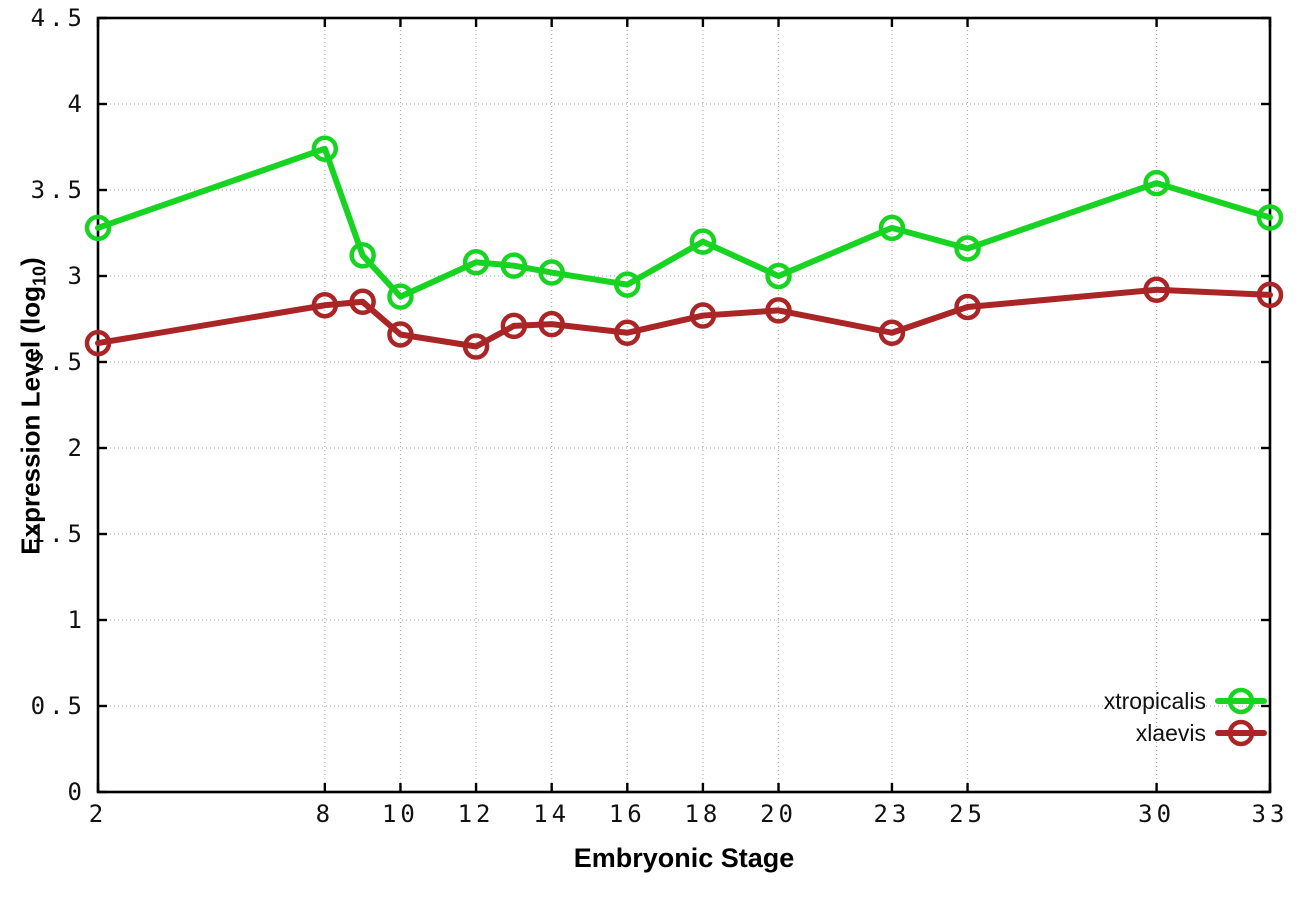 The width and height of the screenshot is (1296, 907). What do you see at coordinates (58, 534) in the screenshot?
I see `y-tick-label: 1.5` at bounding box center [58, 534].